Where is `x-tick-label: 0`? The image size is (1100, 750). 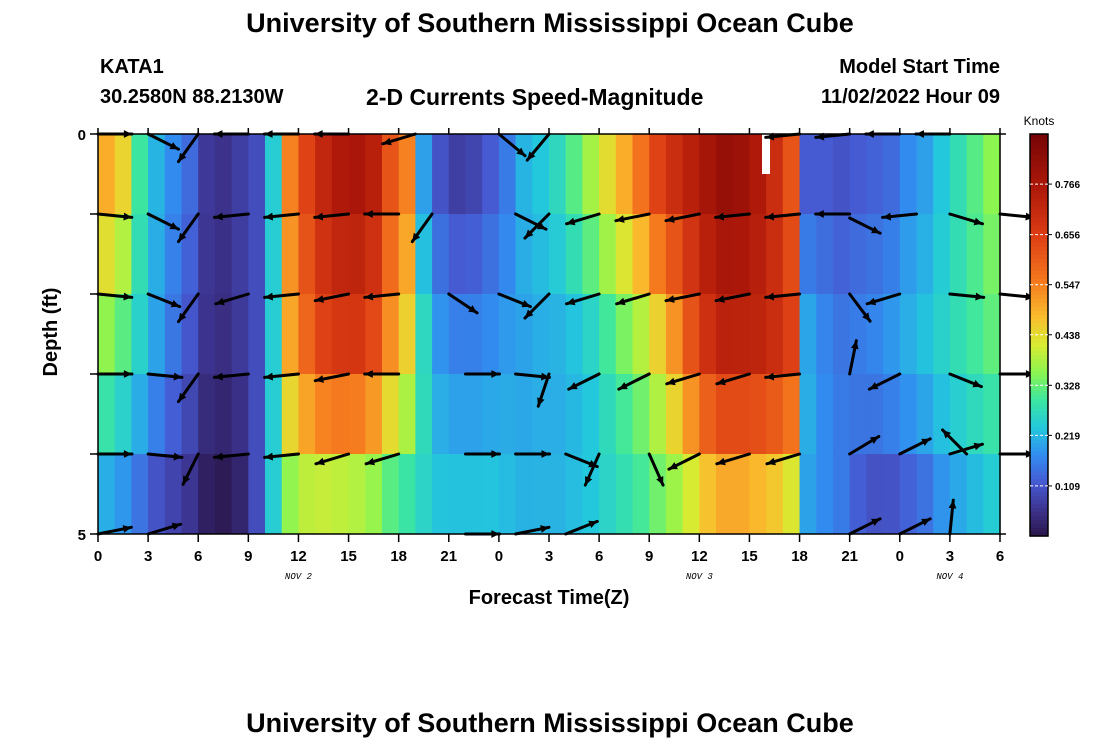
x-tick-label: 0 is located at coordinates (499, 556).